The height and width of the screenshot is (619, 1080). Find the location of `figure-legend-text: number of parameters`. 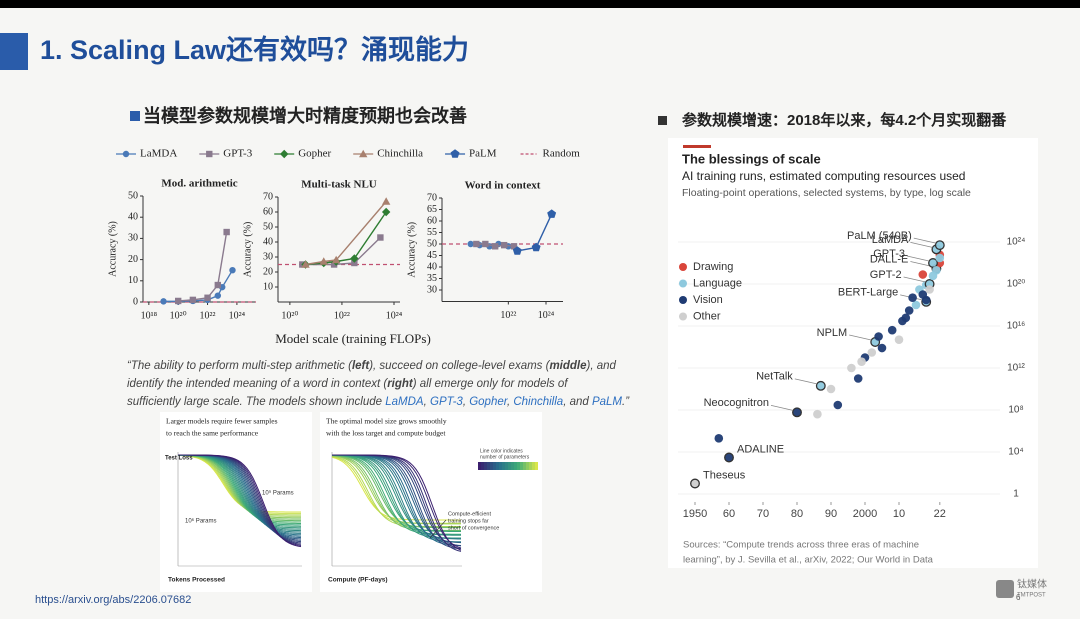

figure-legend-text: number of parameters is located at coordinates (505, 457).